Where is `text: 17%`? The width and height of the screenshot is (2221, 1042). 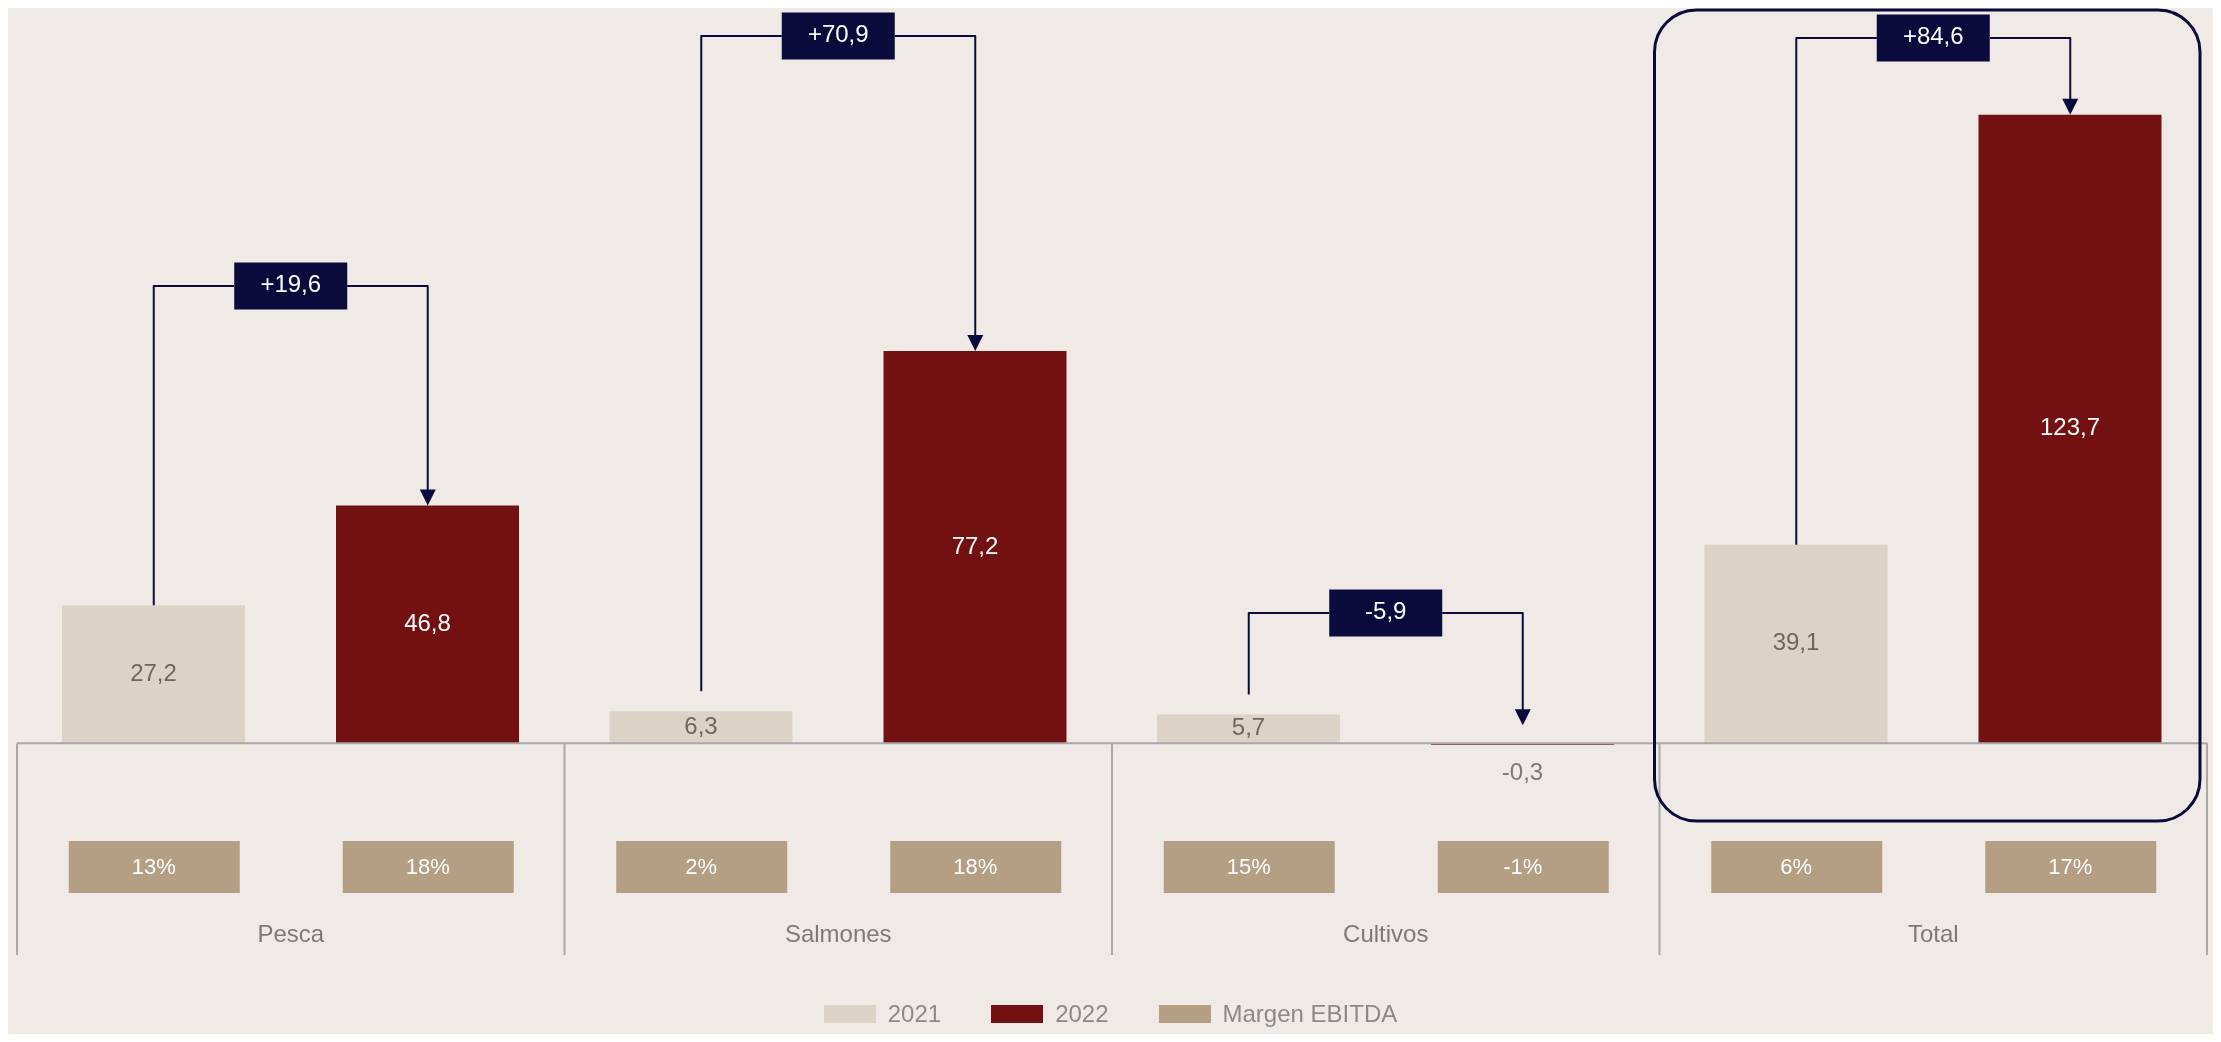 text: 17% is located at coordinates (2070, 866).